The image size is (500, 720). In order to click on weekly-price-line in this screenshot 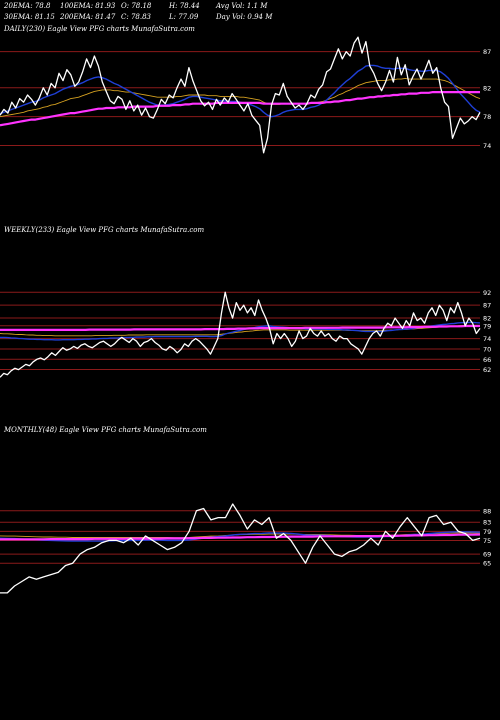, I will do `click(240, 334)`.